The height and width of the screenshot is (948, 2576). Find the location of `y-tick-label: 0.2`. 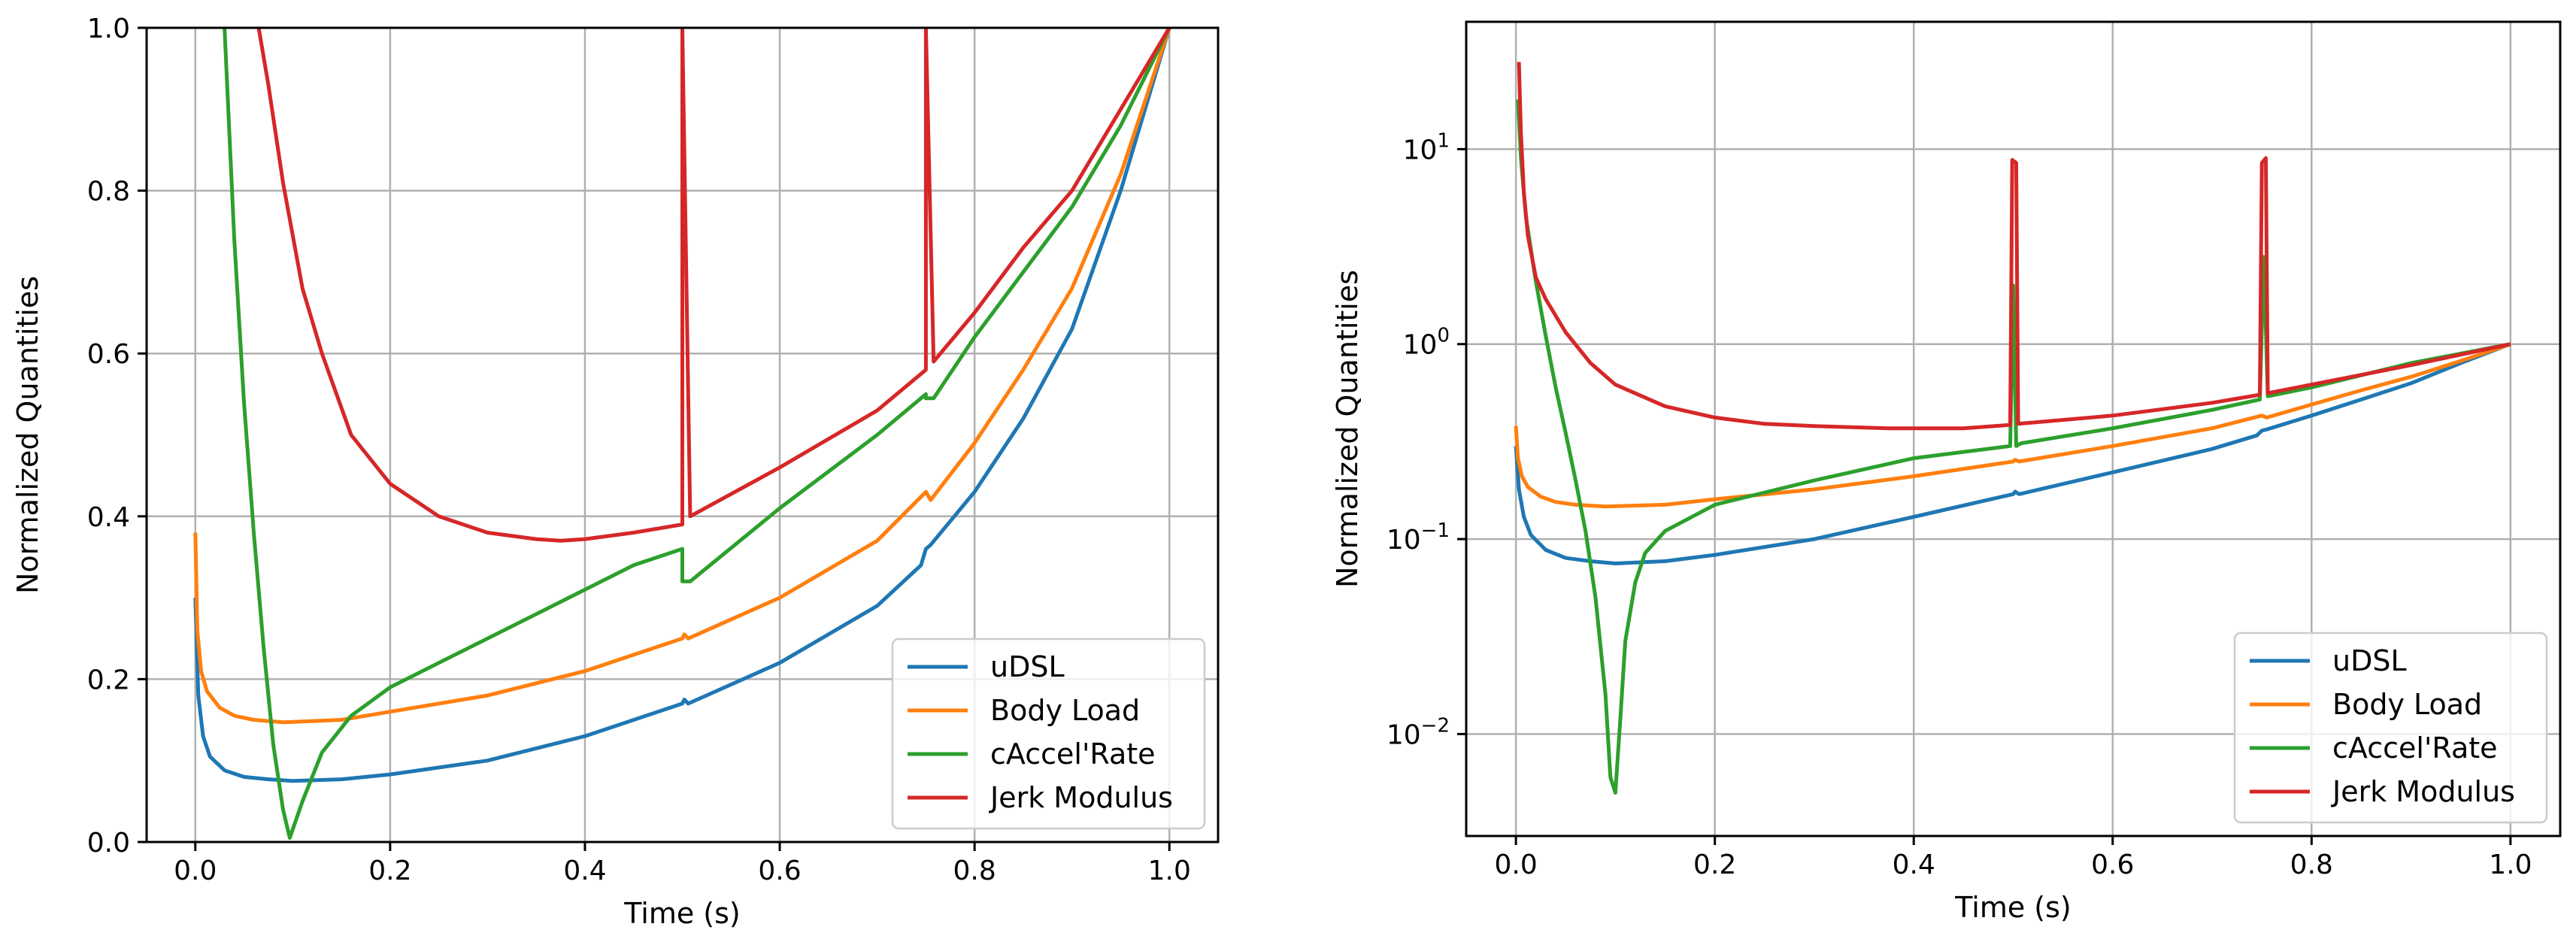

y-tick-label: 0.2 is located at coordinates (108, 680).